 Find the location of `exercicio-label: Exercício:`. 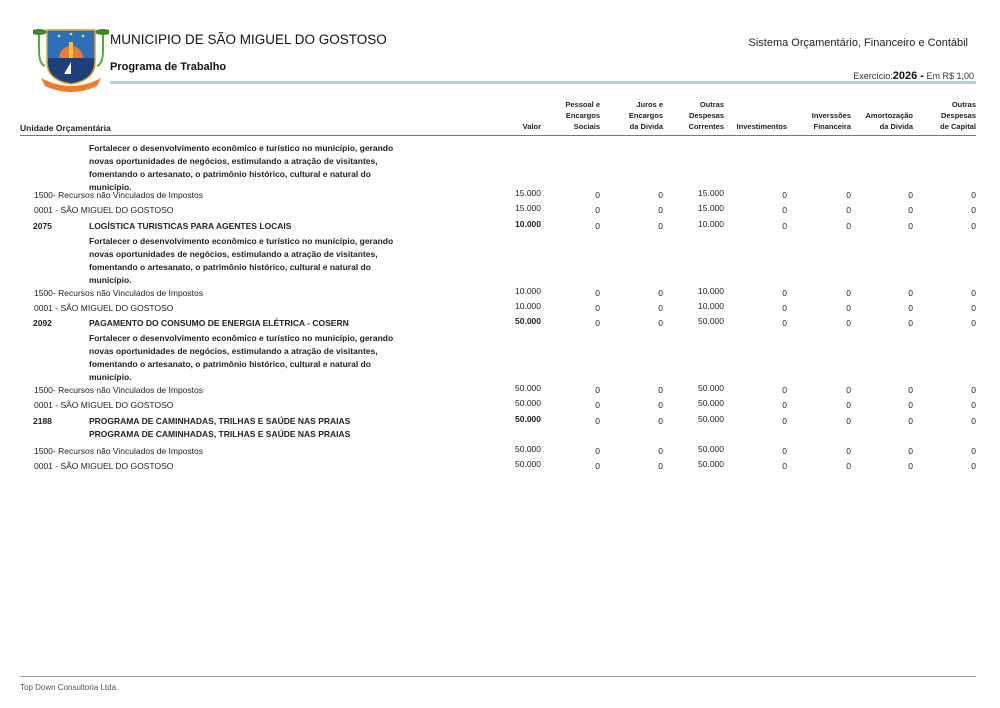

exercicio-label: Exercício: is located at coordinates (873, 76).